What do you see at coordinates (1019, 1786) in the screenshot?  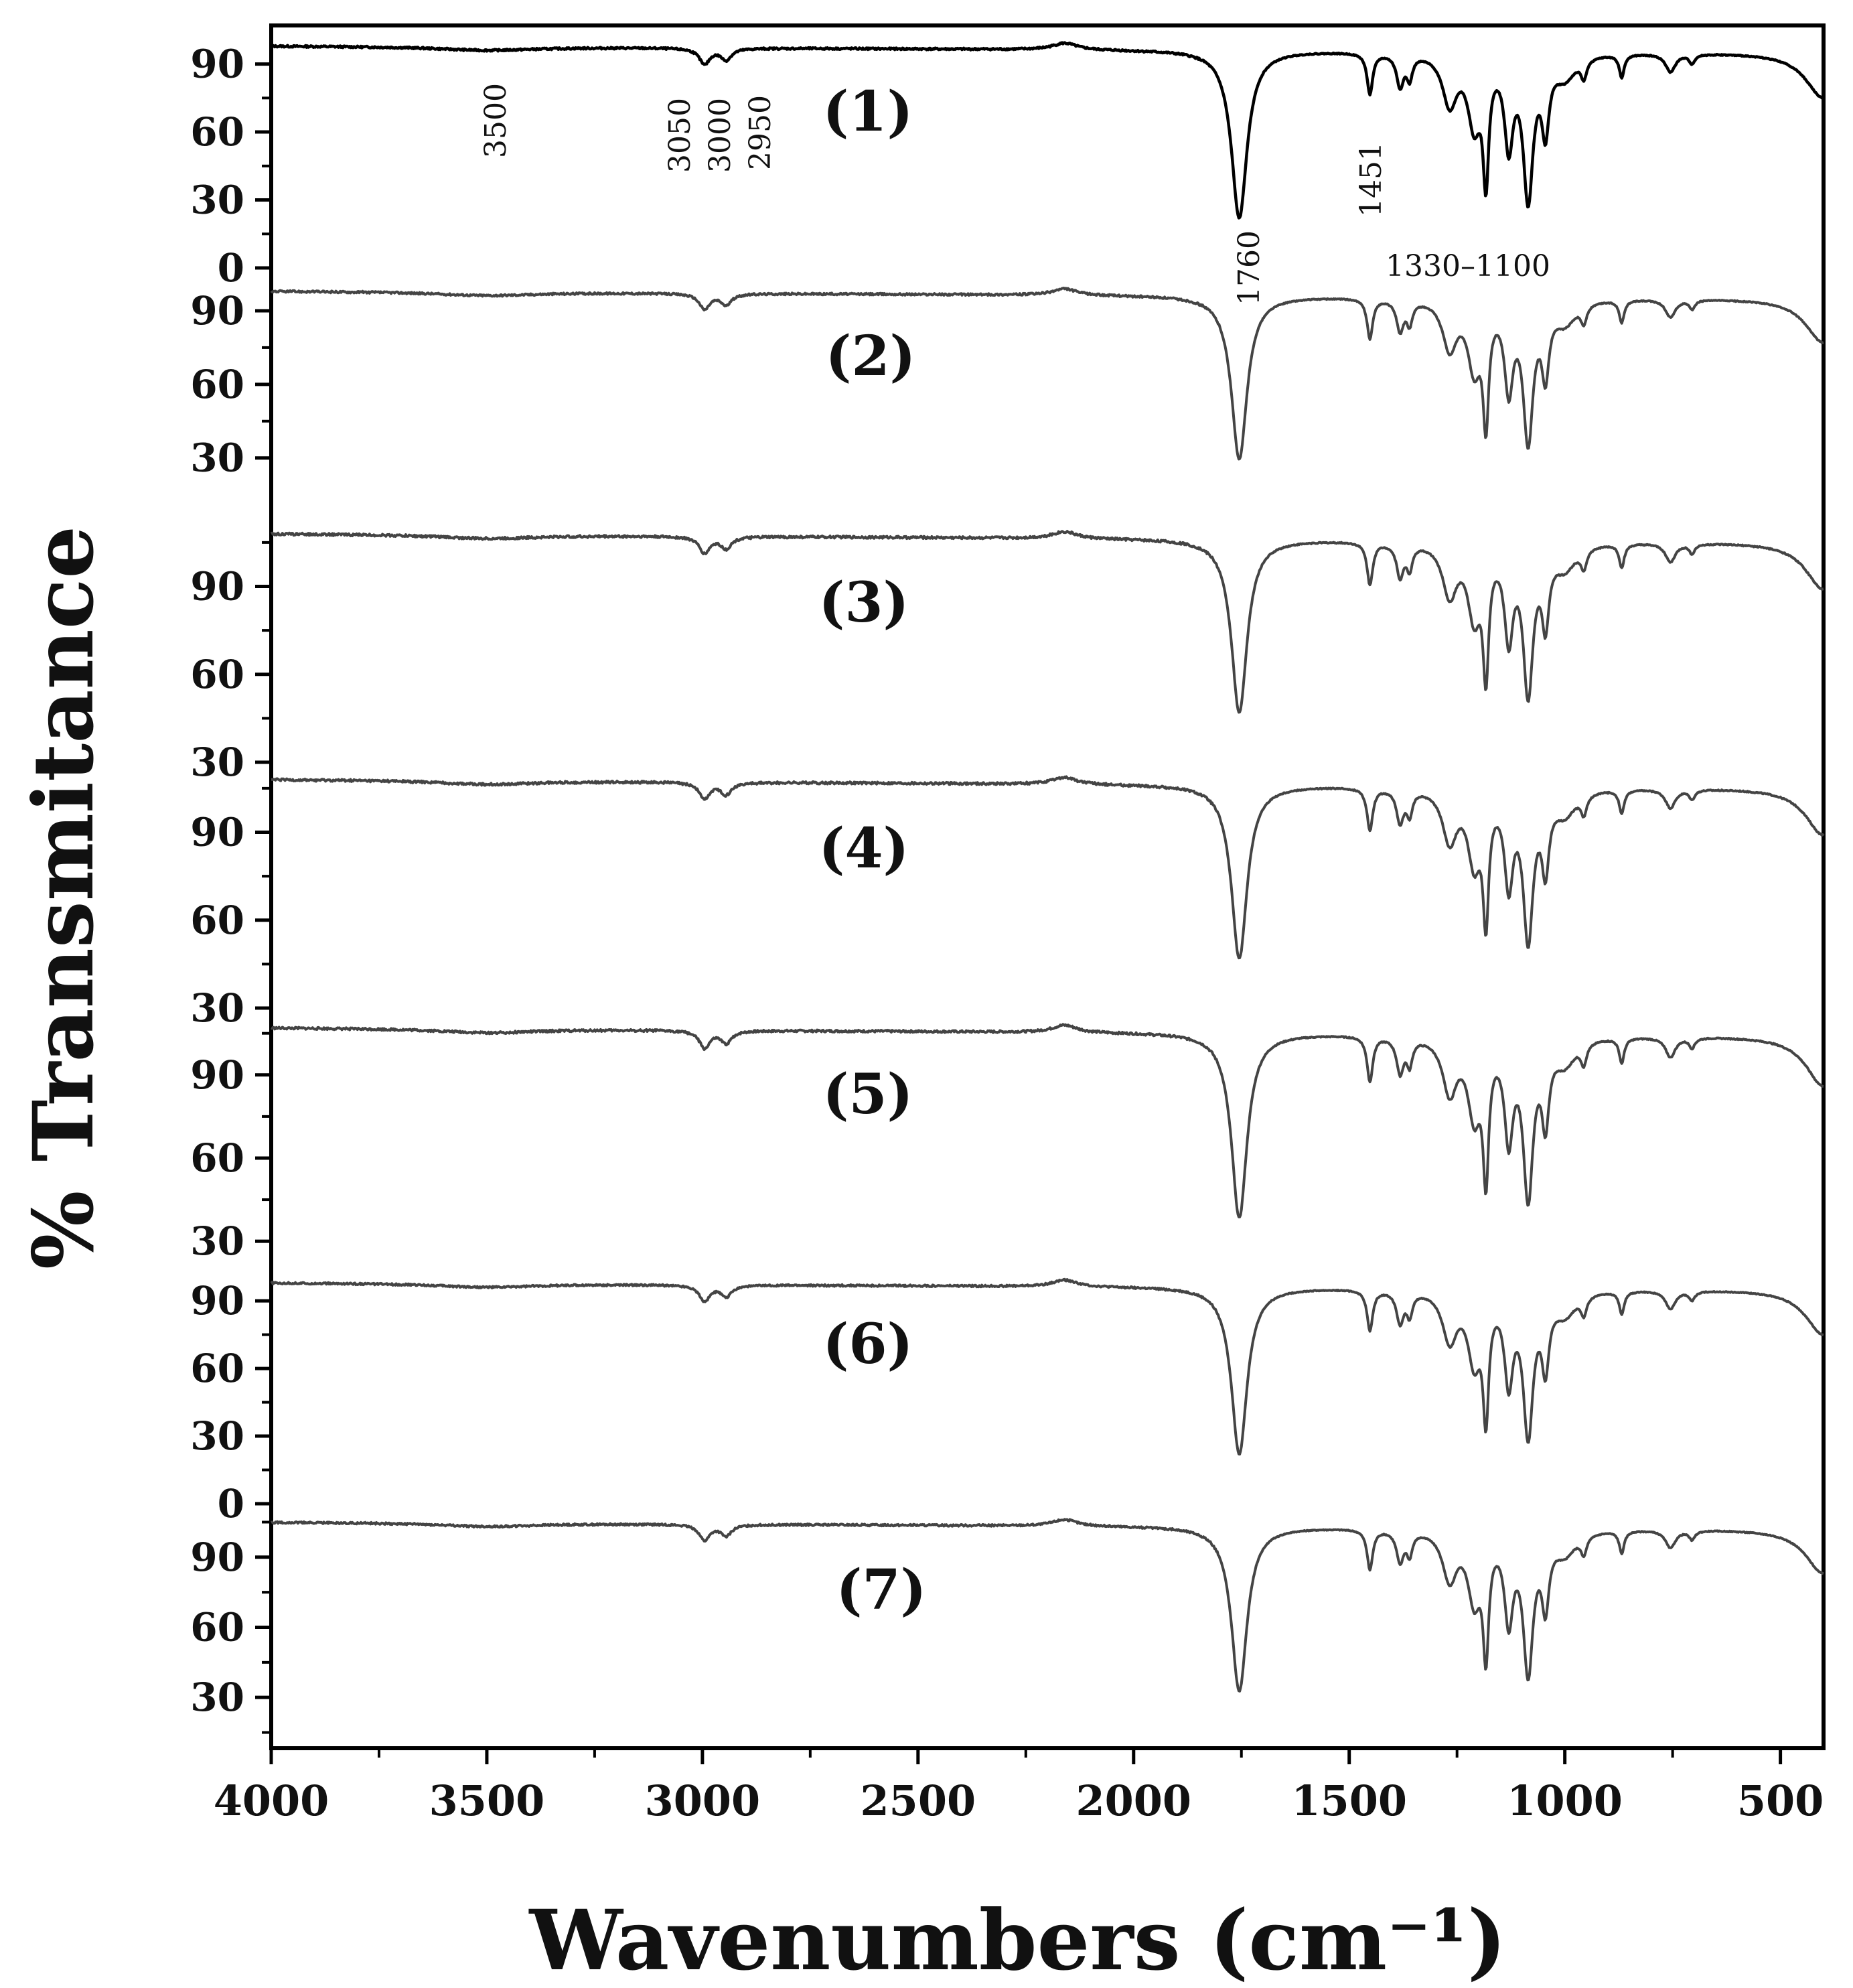 I see `x-ticks: 4000 3500 3000 2500 2000 1500 1000 500` at bounding box center [1019, 1786].